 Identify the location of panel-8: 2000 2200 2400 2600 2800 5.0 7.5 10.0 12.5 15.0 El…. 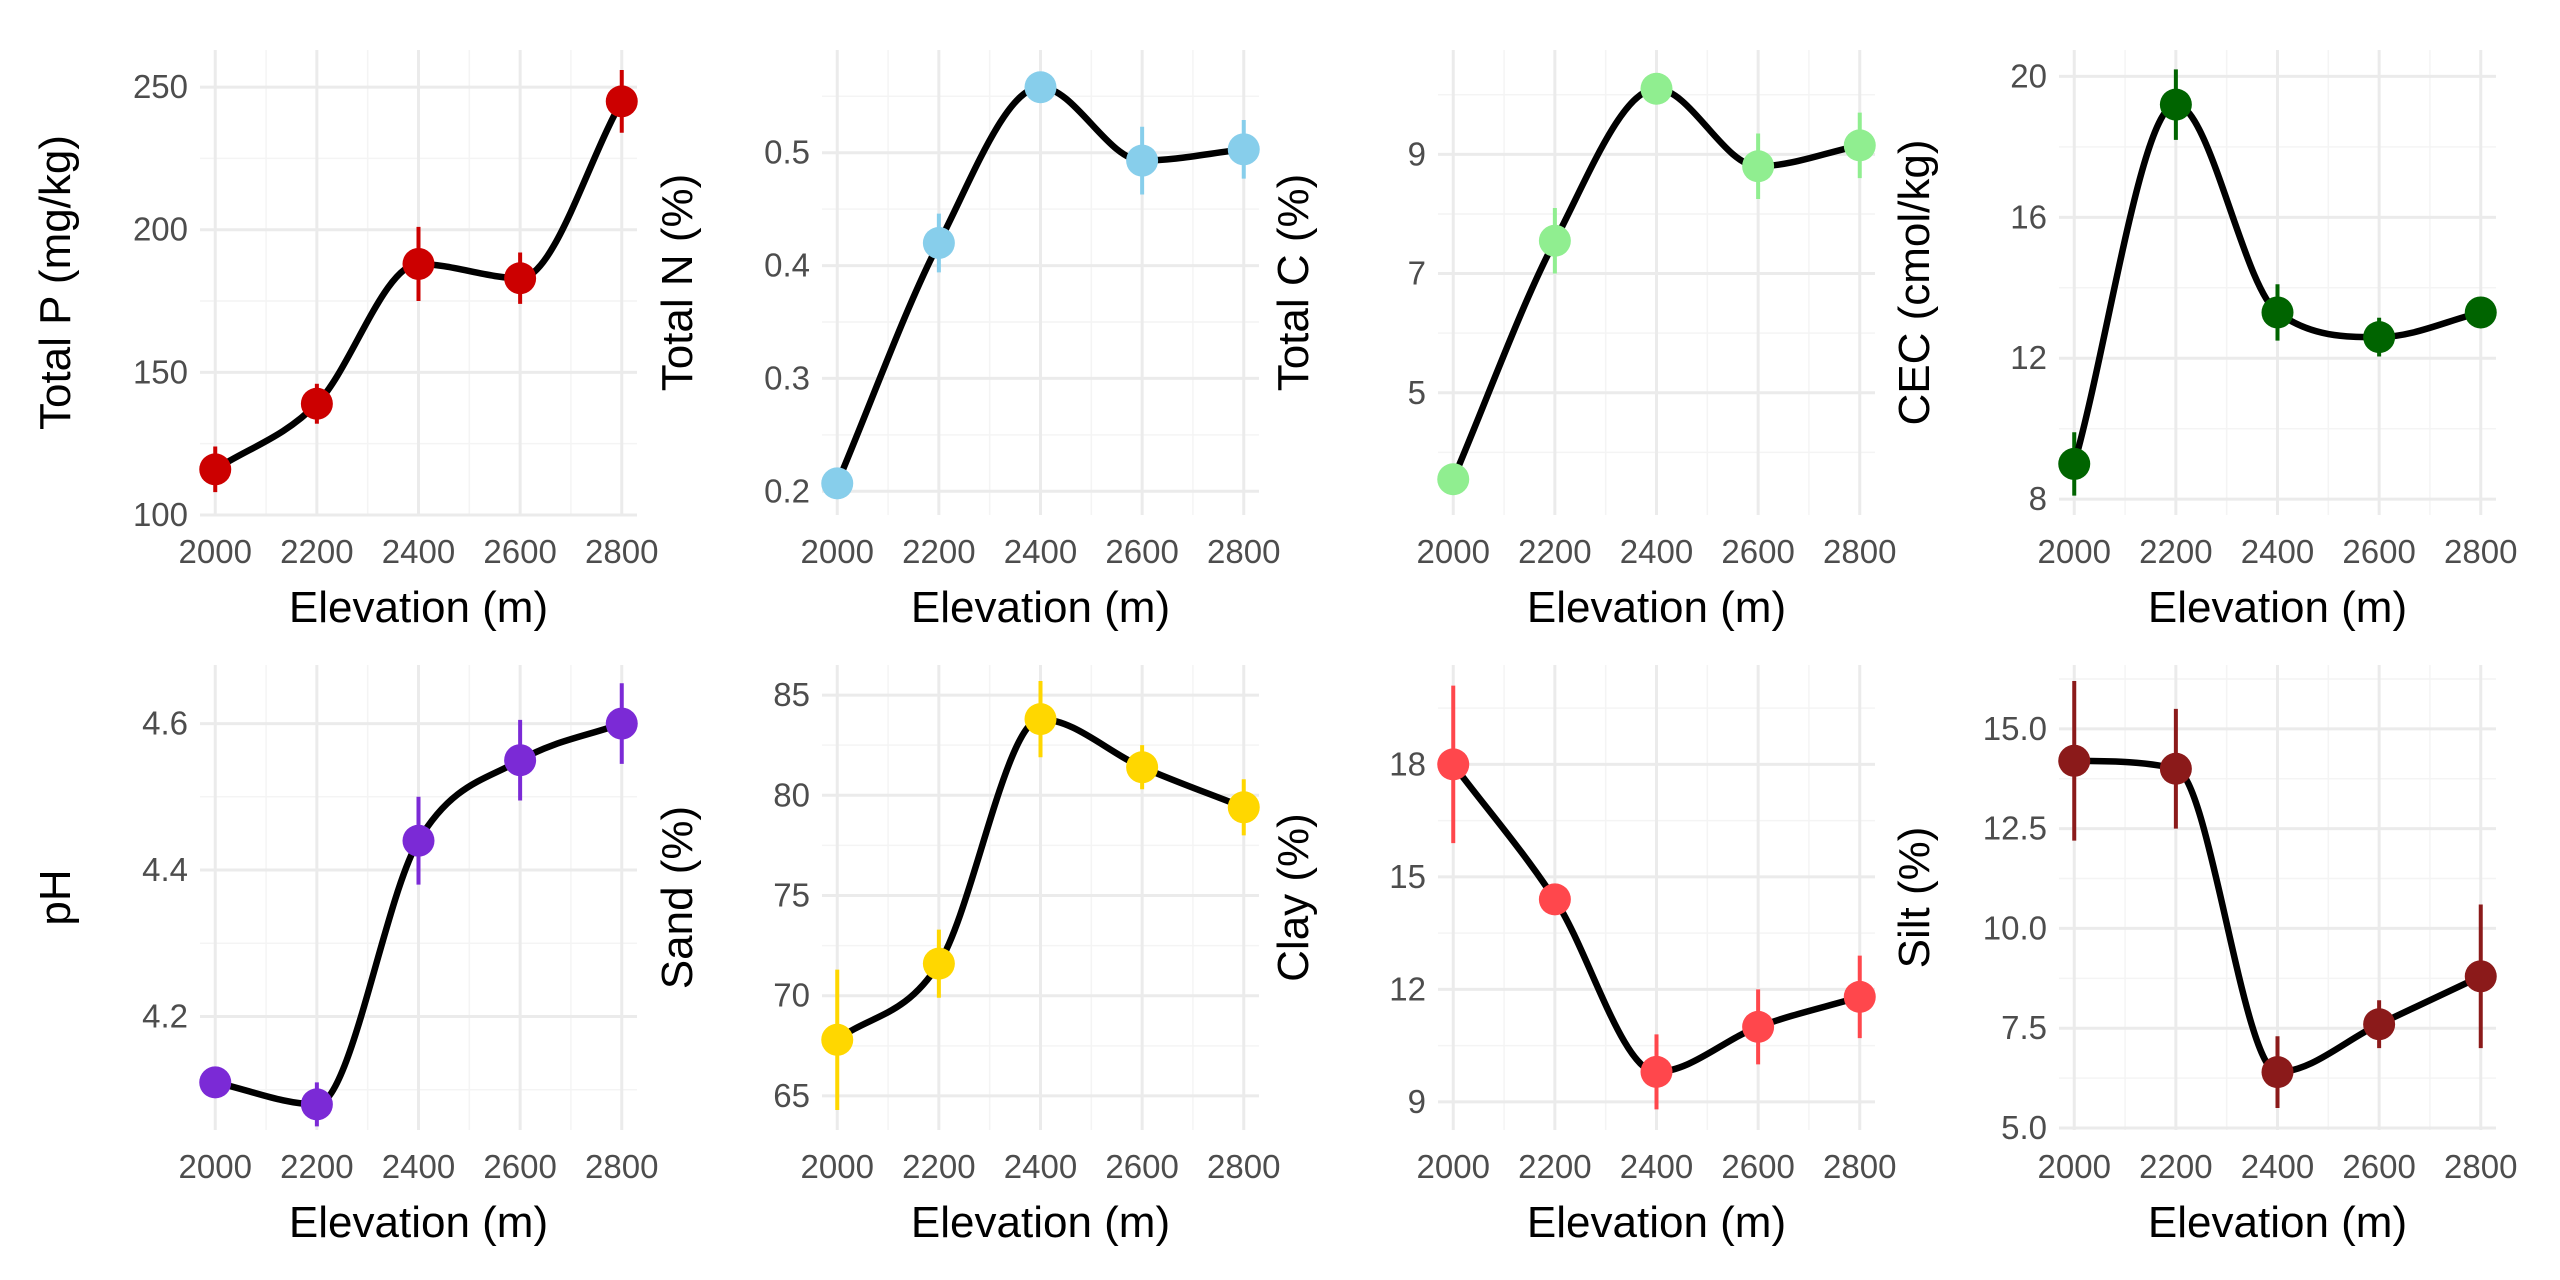
(2203, 956).